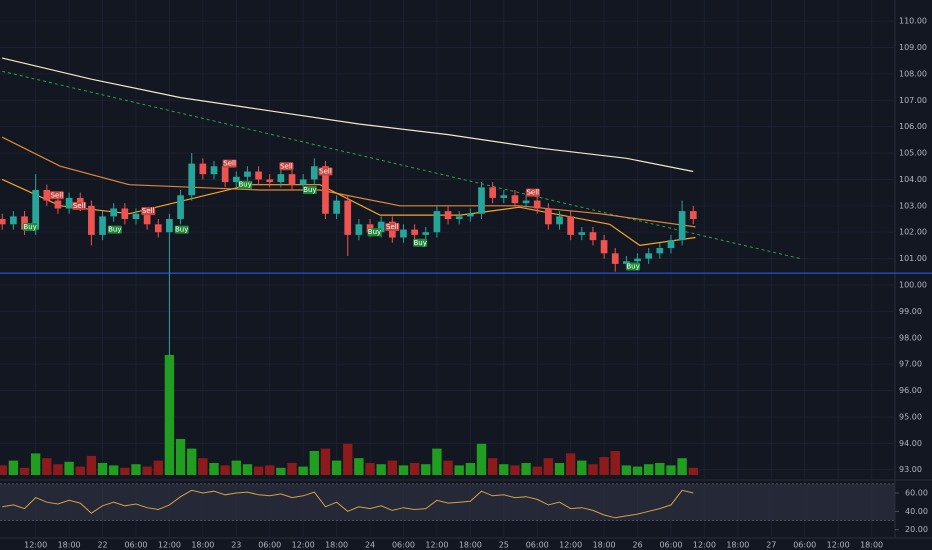 The height and width of the screenshot is (550, 932). What do you see at coordinates (913, 179) in the screenshot?
I see `y-tick-label: 104.00` at bounding box center [913, 179].